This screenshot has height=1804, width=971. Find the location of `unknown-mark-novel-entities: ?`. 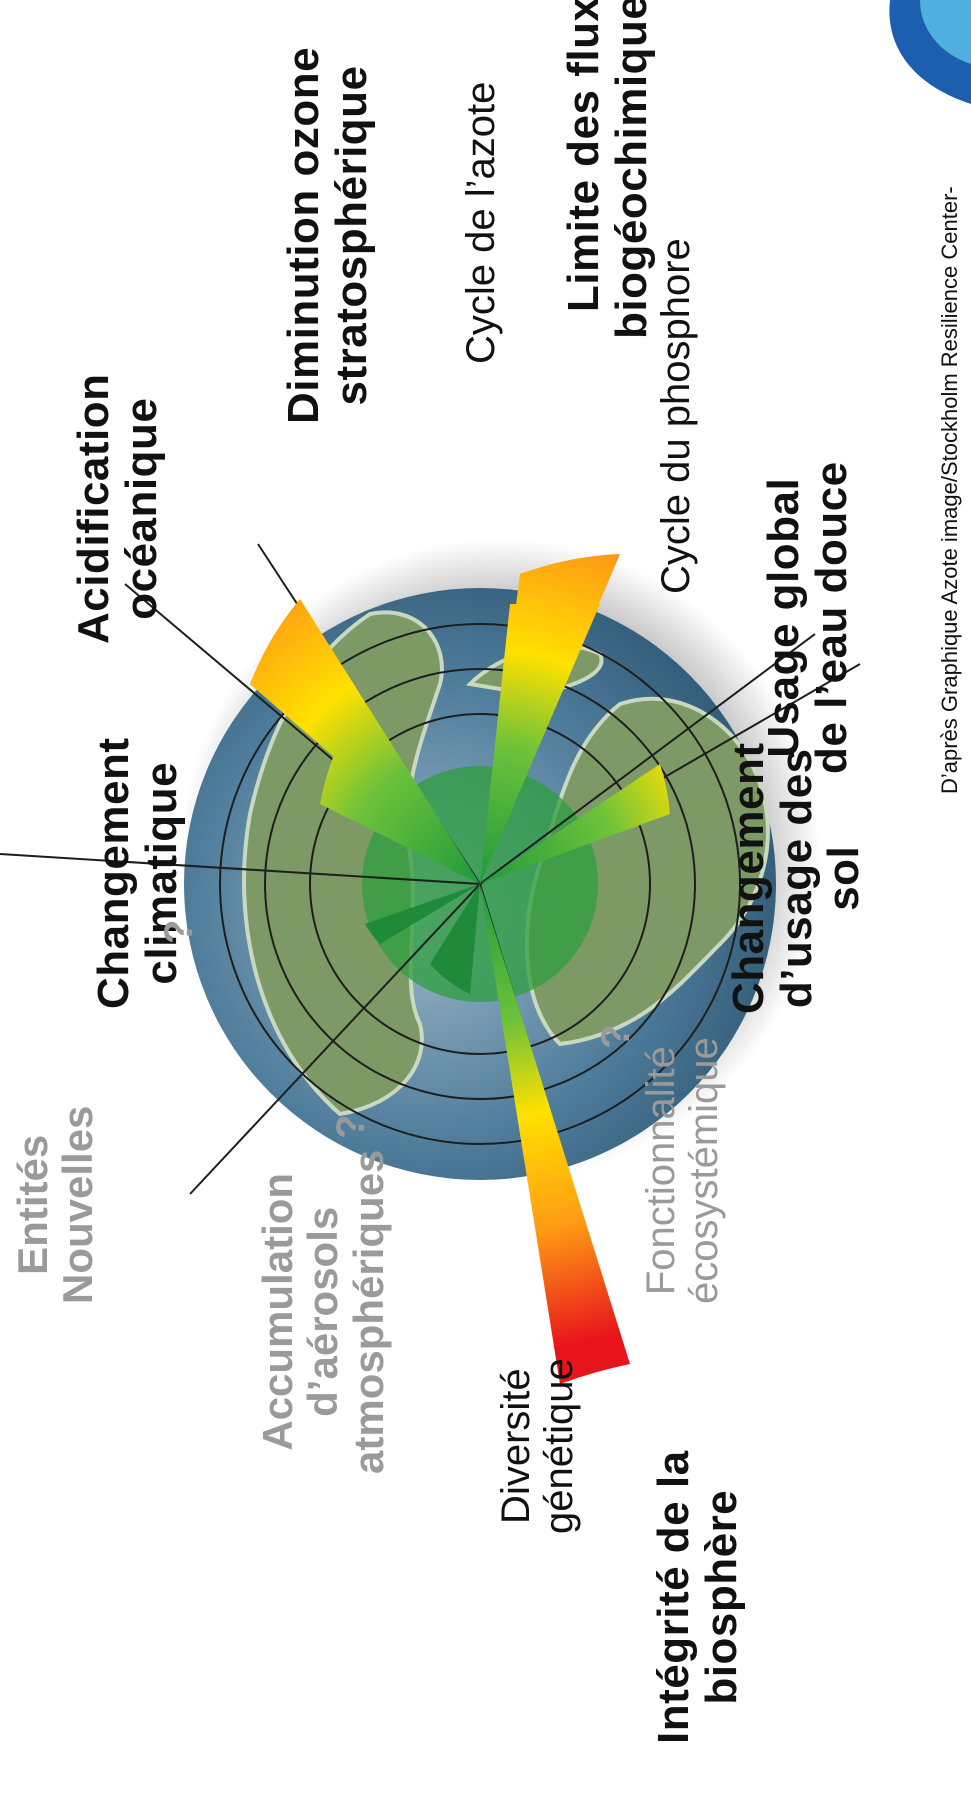

unknown-mark-novel-entities: ? is located at coordinates (179, 931).